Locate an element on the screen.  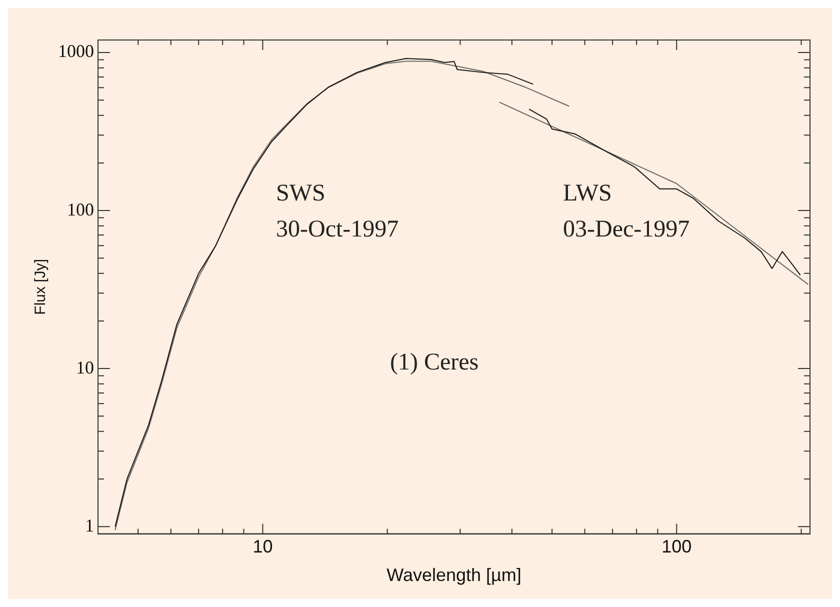
annotation: 03-Dec-1997 is located at coordinates (626, 229).